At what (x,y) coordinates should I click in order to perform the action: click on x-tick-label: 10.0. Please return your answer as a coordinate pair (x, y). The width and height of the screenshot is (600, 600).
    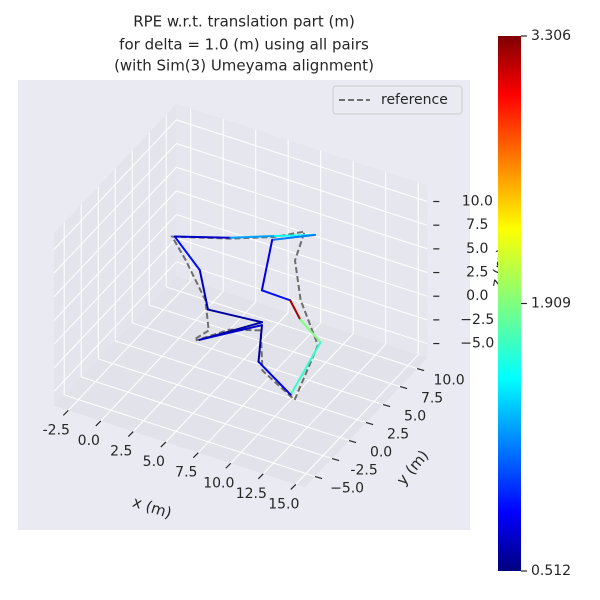
    Looking at the image, I should click on (218, 483).